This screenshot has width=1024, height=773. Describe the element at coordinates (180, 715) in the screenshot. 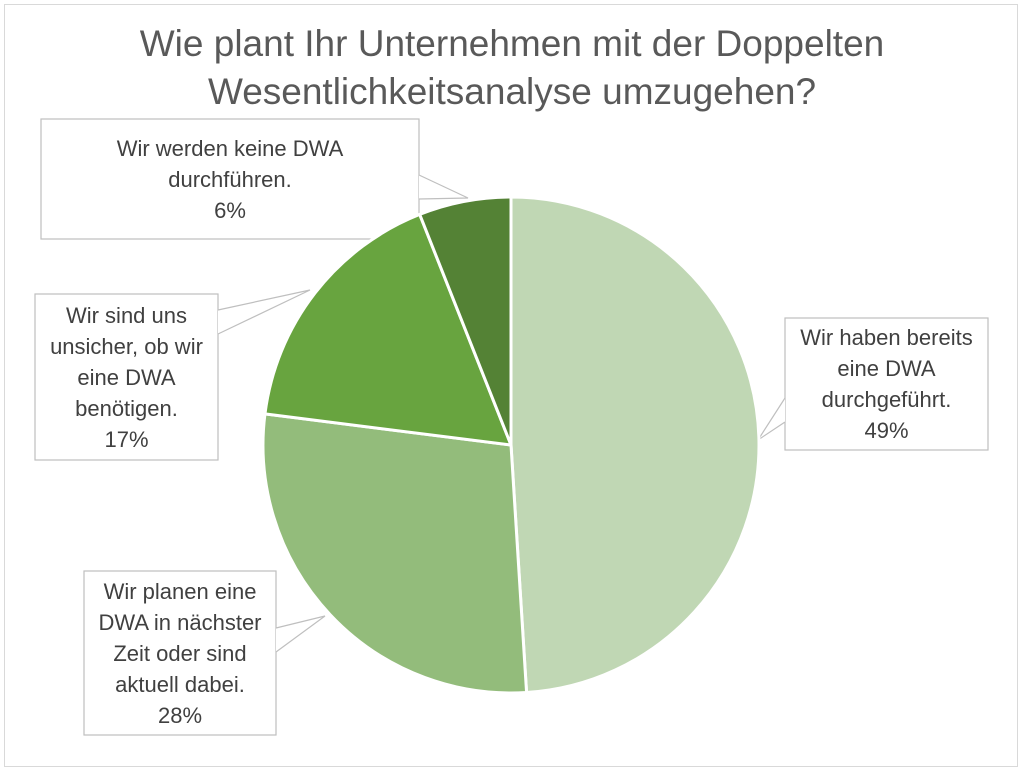

I see `slice-value-label: 28%` at that location.